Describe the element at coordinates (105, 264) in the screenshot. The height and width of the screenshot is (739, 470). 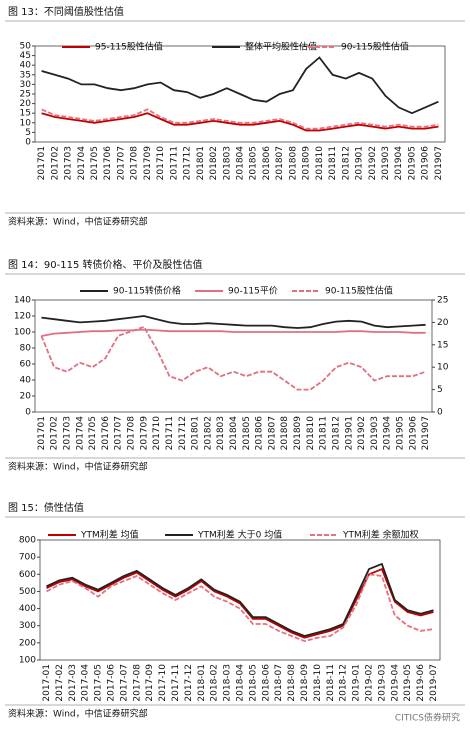
I see `chart-title: 图 14：90-115 转债价格、平价及股性估值` at that location.